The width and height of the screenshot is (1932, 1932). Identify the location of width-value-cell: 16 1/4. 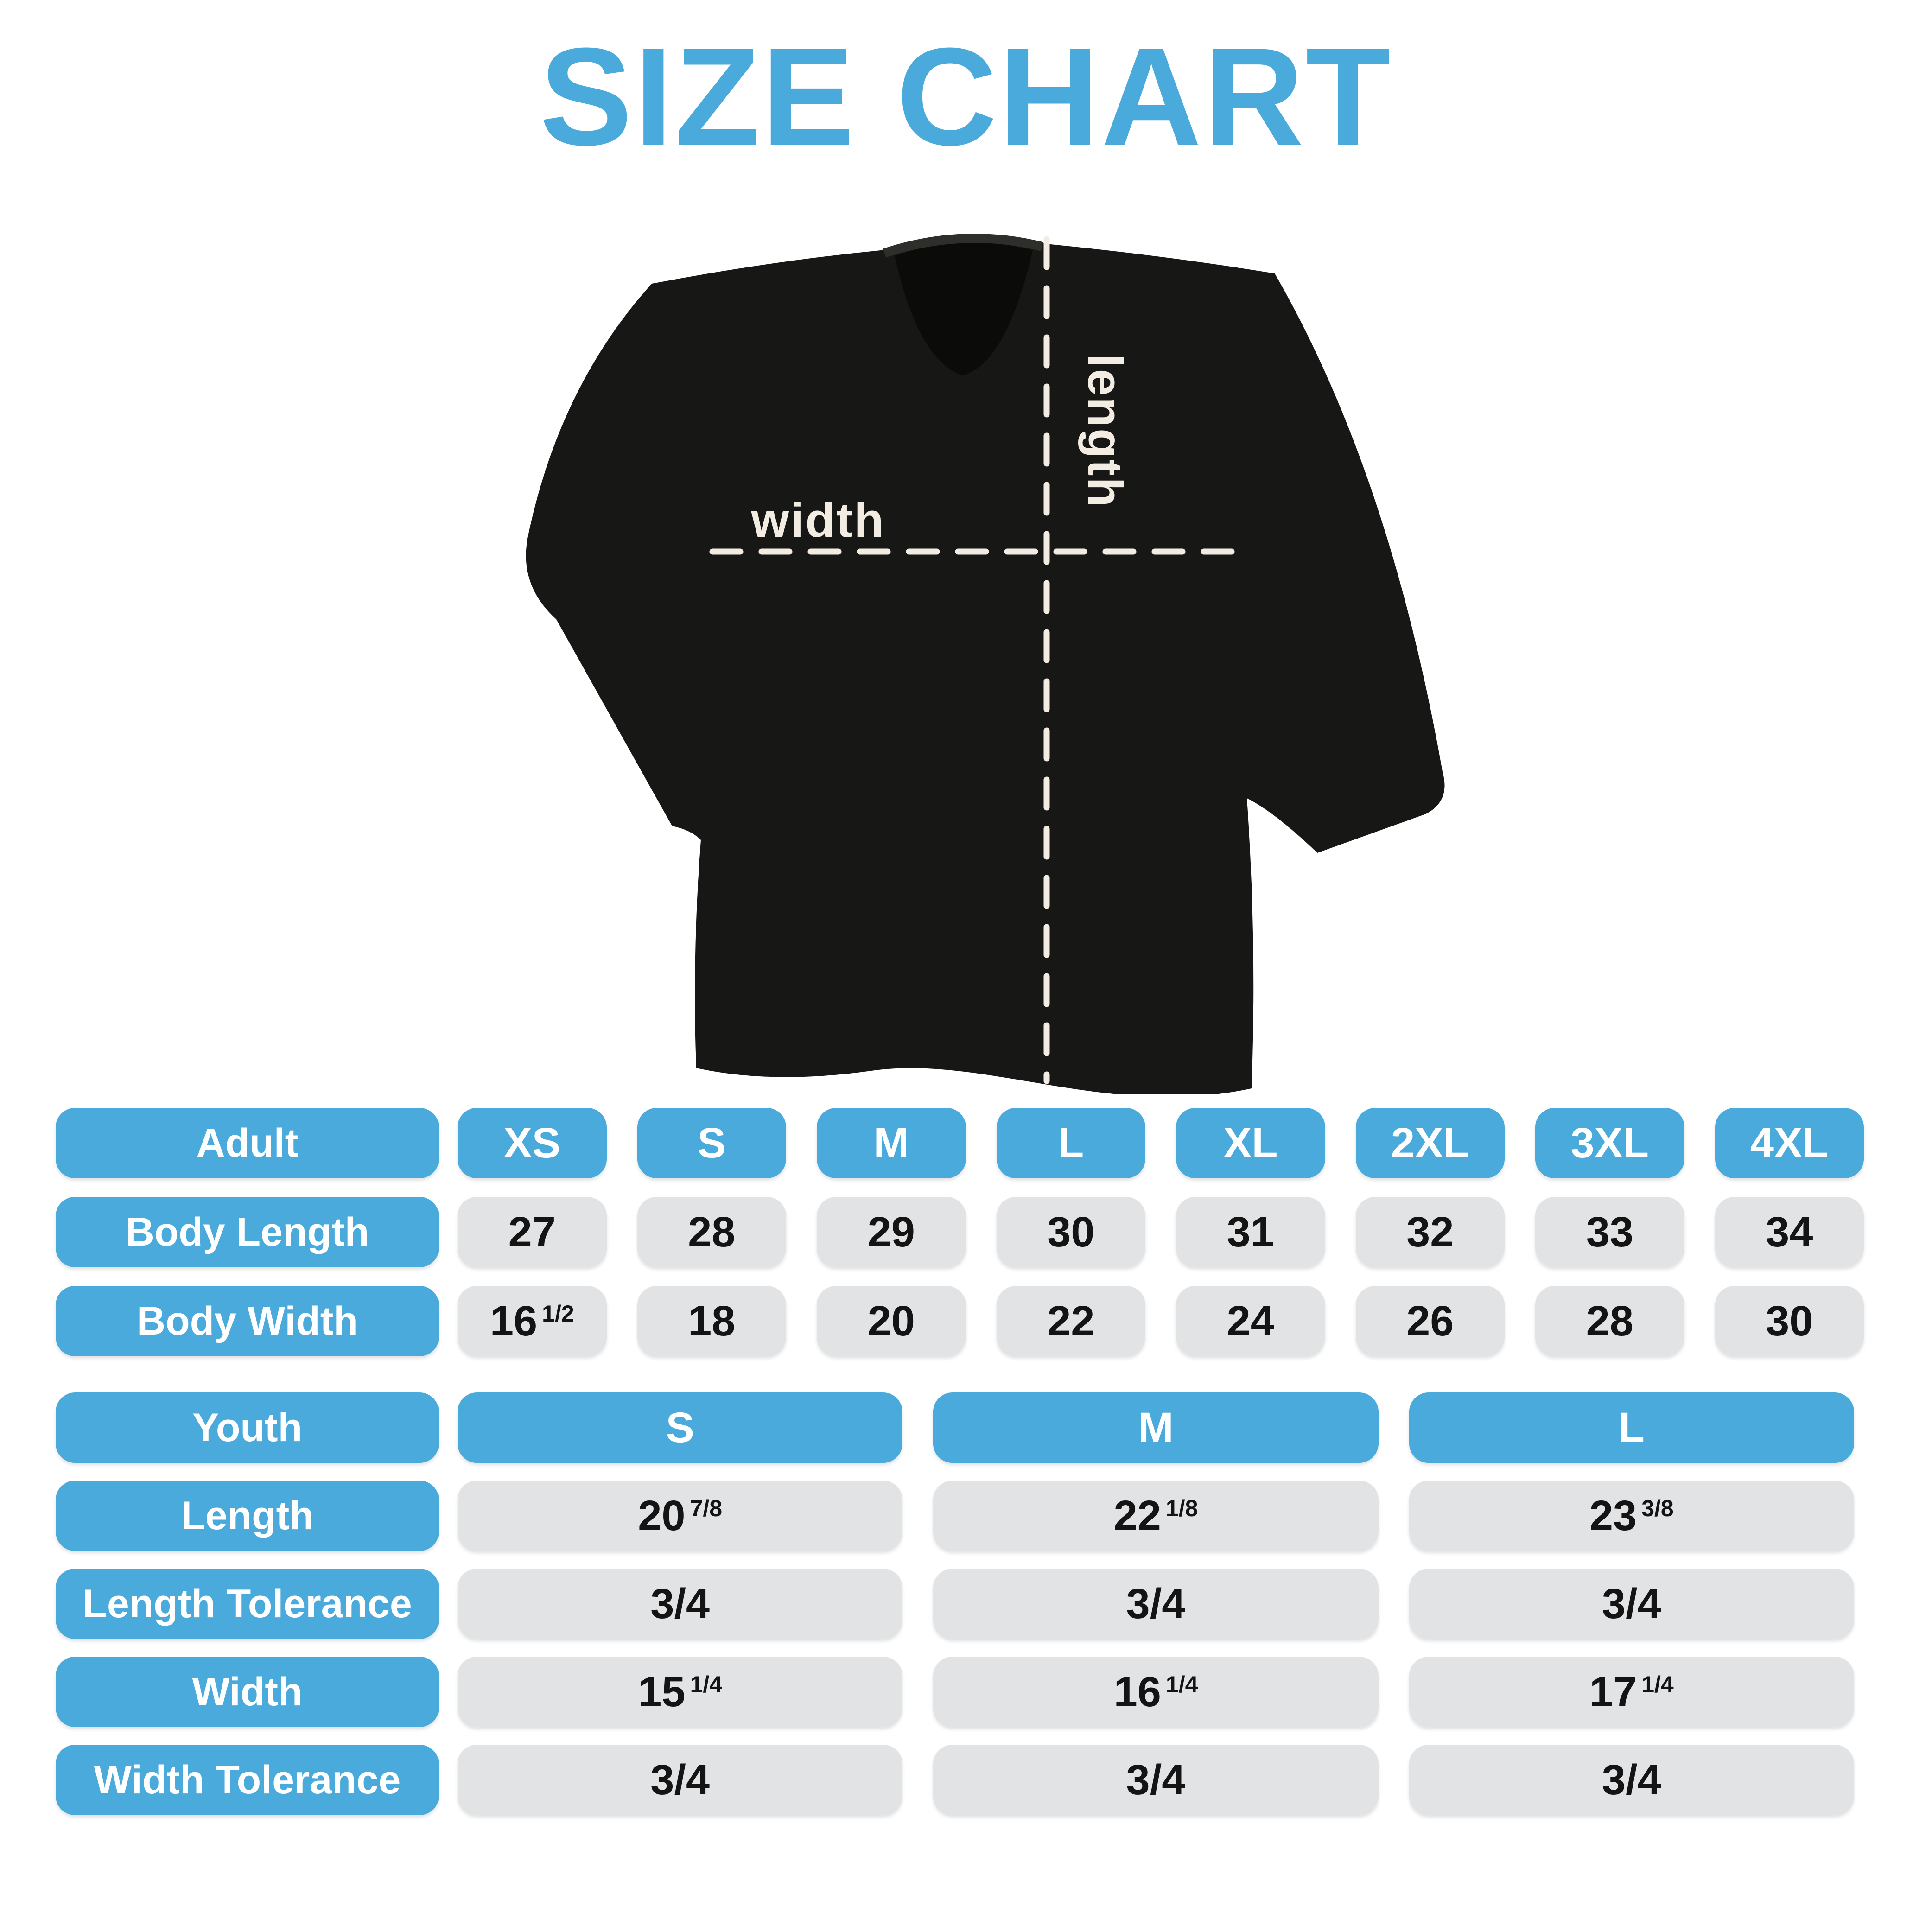
(1156, 1692).